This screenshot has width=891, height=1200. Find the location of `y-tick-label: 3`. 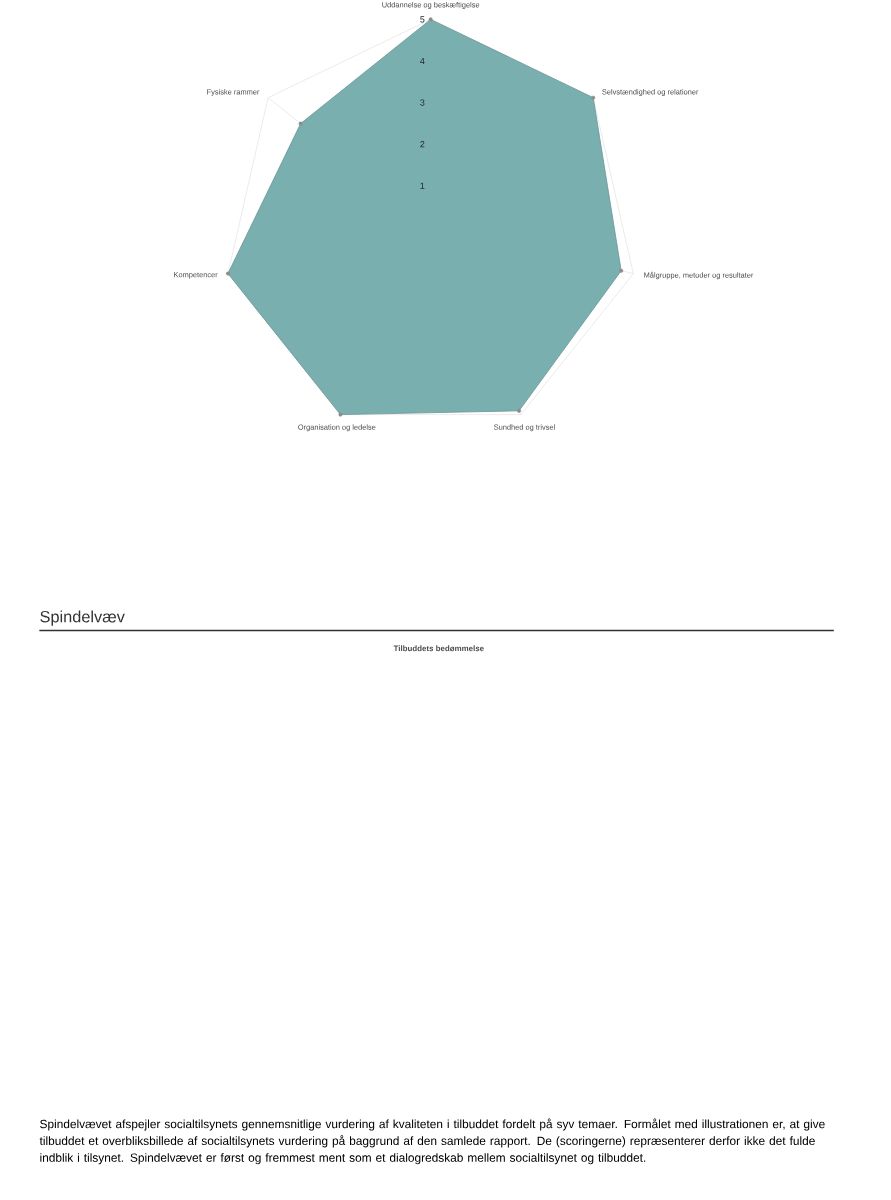

y-tick-label: 3 is located at coordinates (422, 102).